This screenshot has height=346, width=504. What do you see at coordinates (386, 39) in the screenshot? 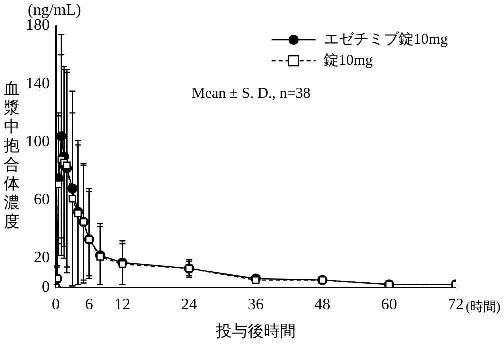
I see `legend-label: エゼチミブ錠10mg` at bounding box center [386, 39].